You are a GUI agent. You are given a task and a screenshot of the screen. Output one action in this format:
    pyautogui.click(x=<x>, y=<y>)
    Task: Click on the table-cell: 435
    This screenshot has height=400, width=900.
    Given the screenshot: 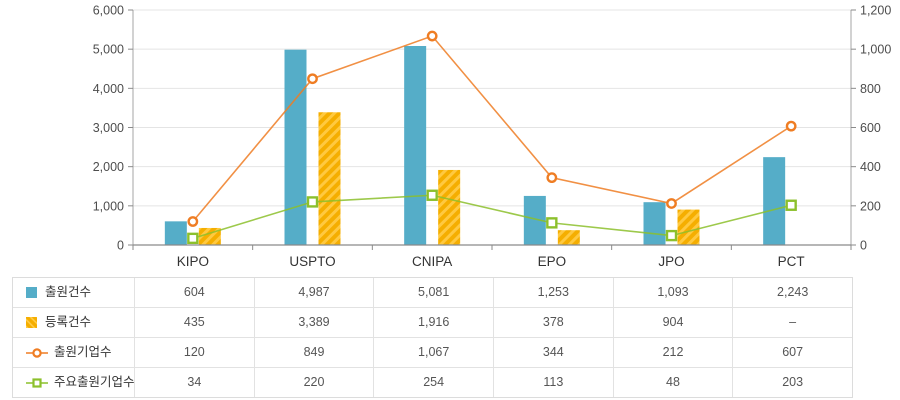 What is the action you would take?
    pyautogui.click(x=194, y=322)
    